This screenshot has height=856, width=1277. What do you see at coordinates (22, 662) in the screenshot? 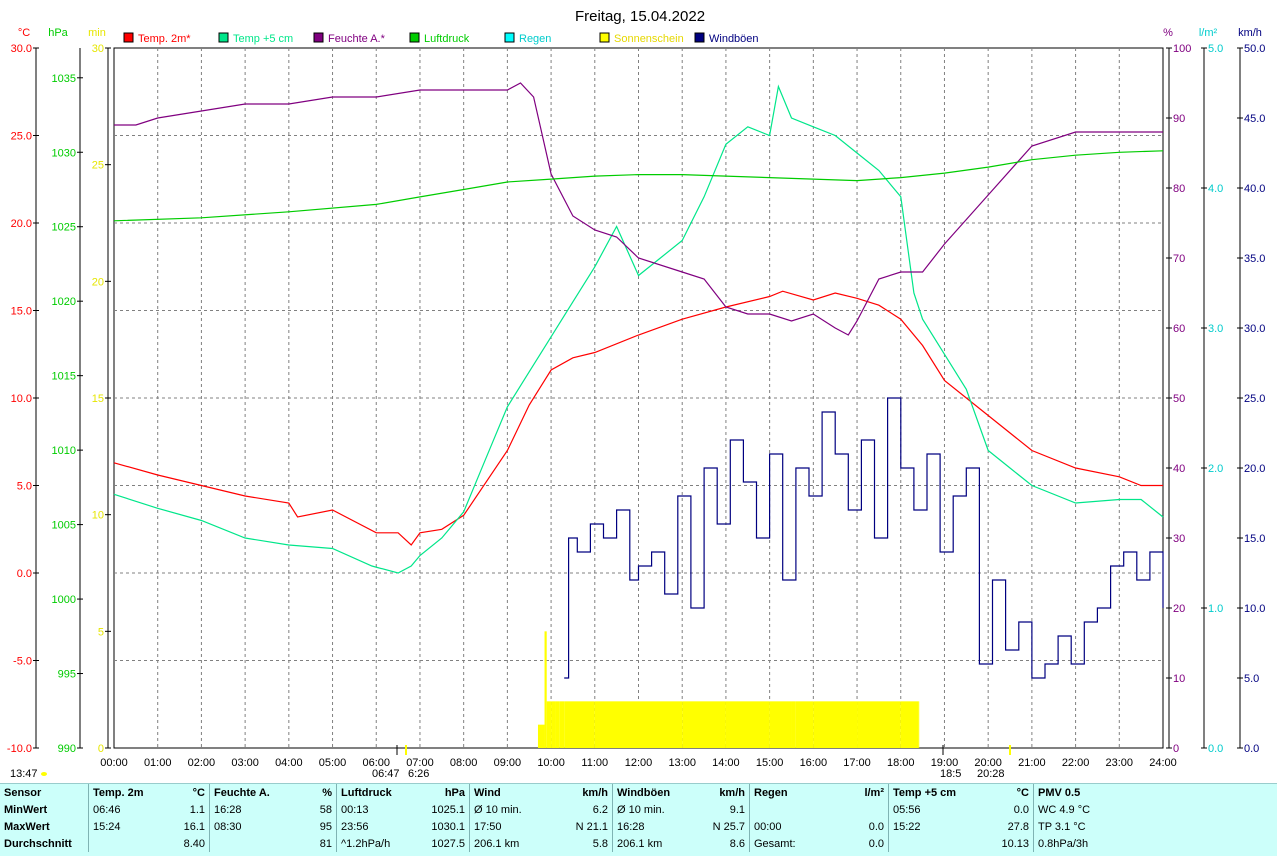
I see `axis-tick-label: -5.0` at bounding box center [22, 662].